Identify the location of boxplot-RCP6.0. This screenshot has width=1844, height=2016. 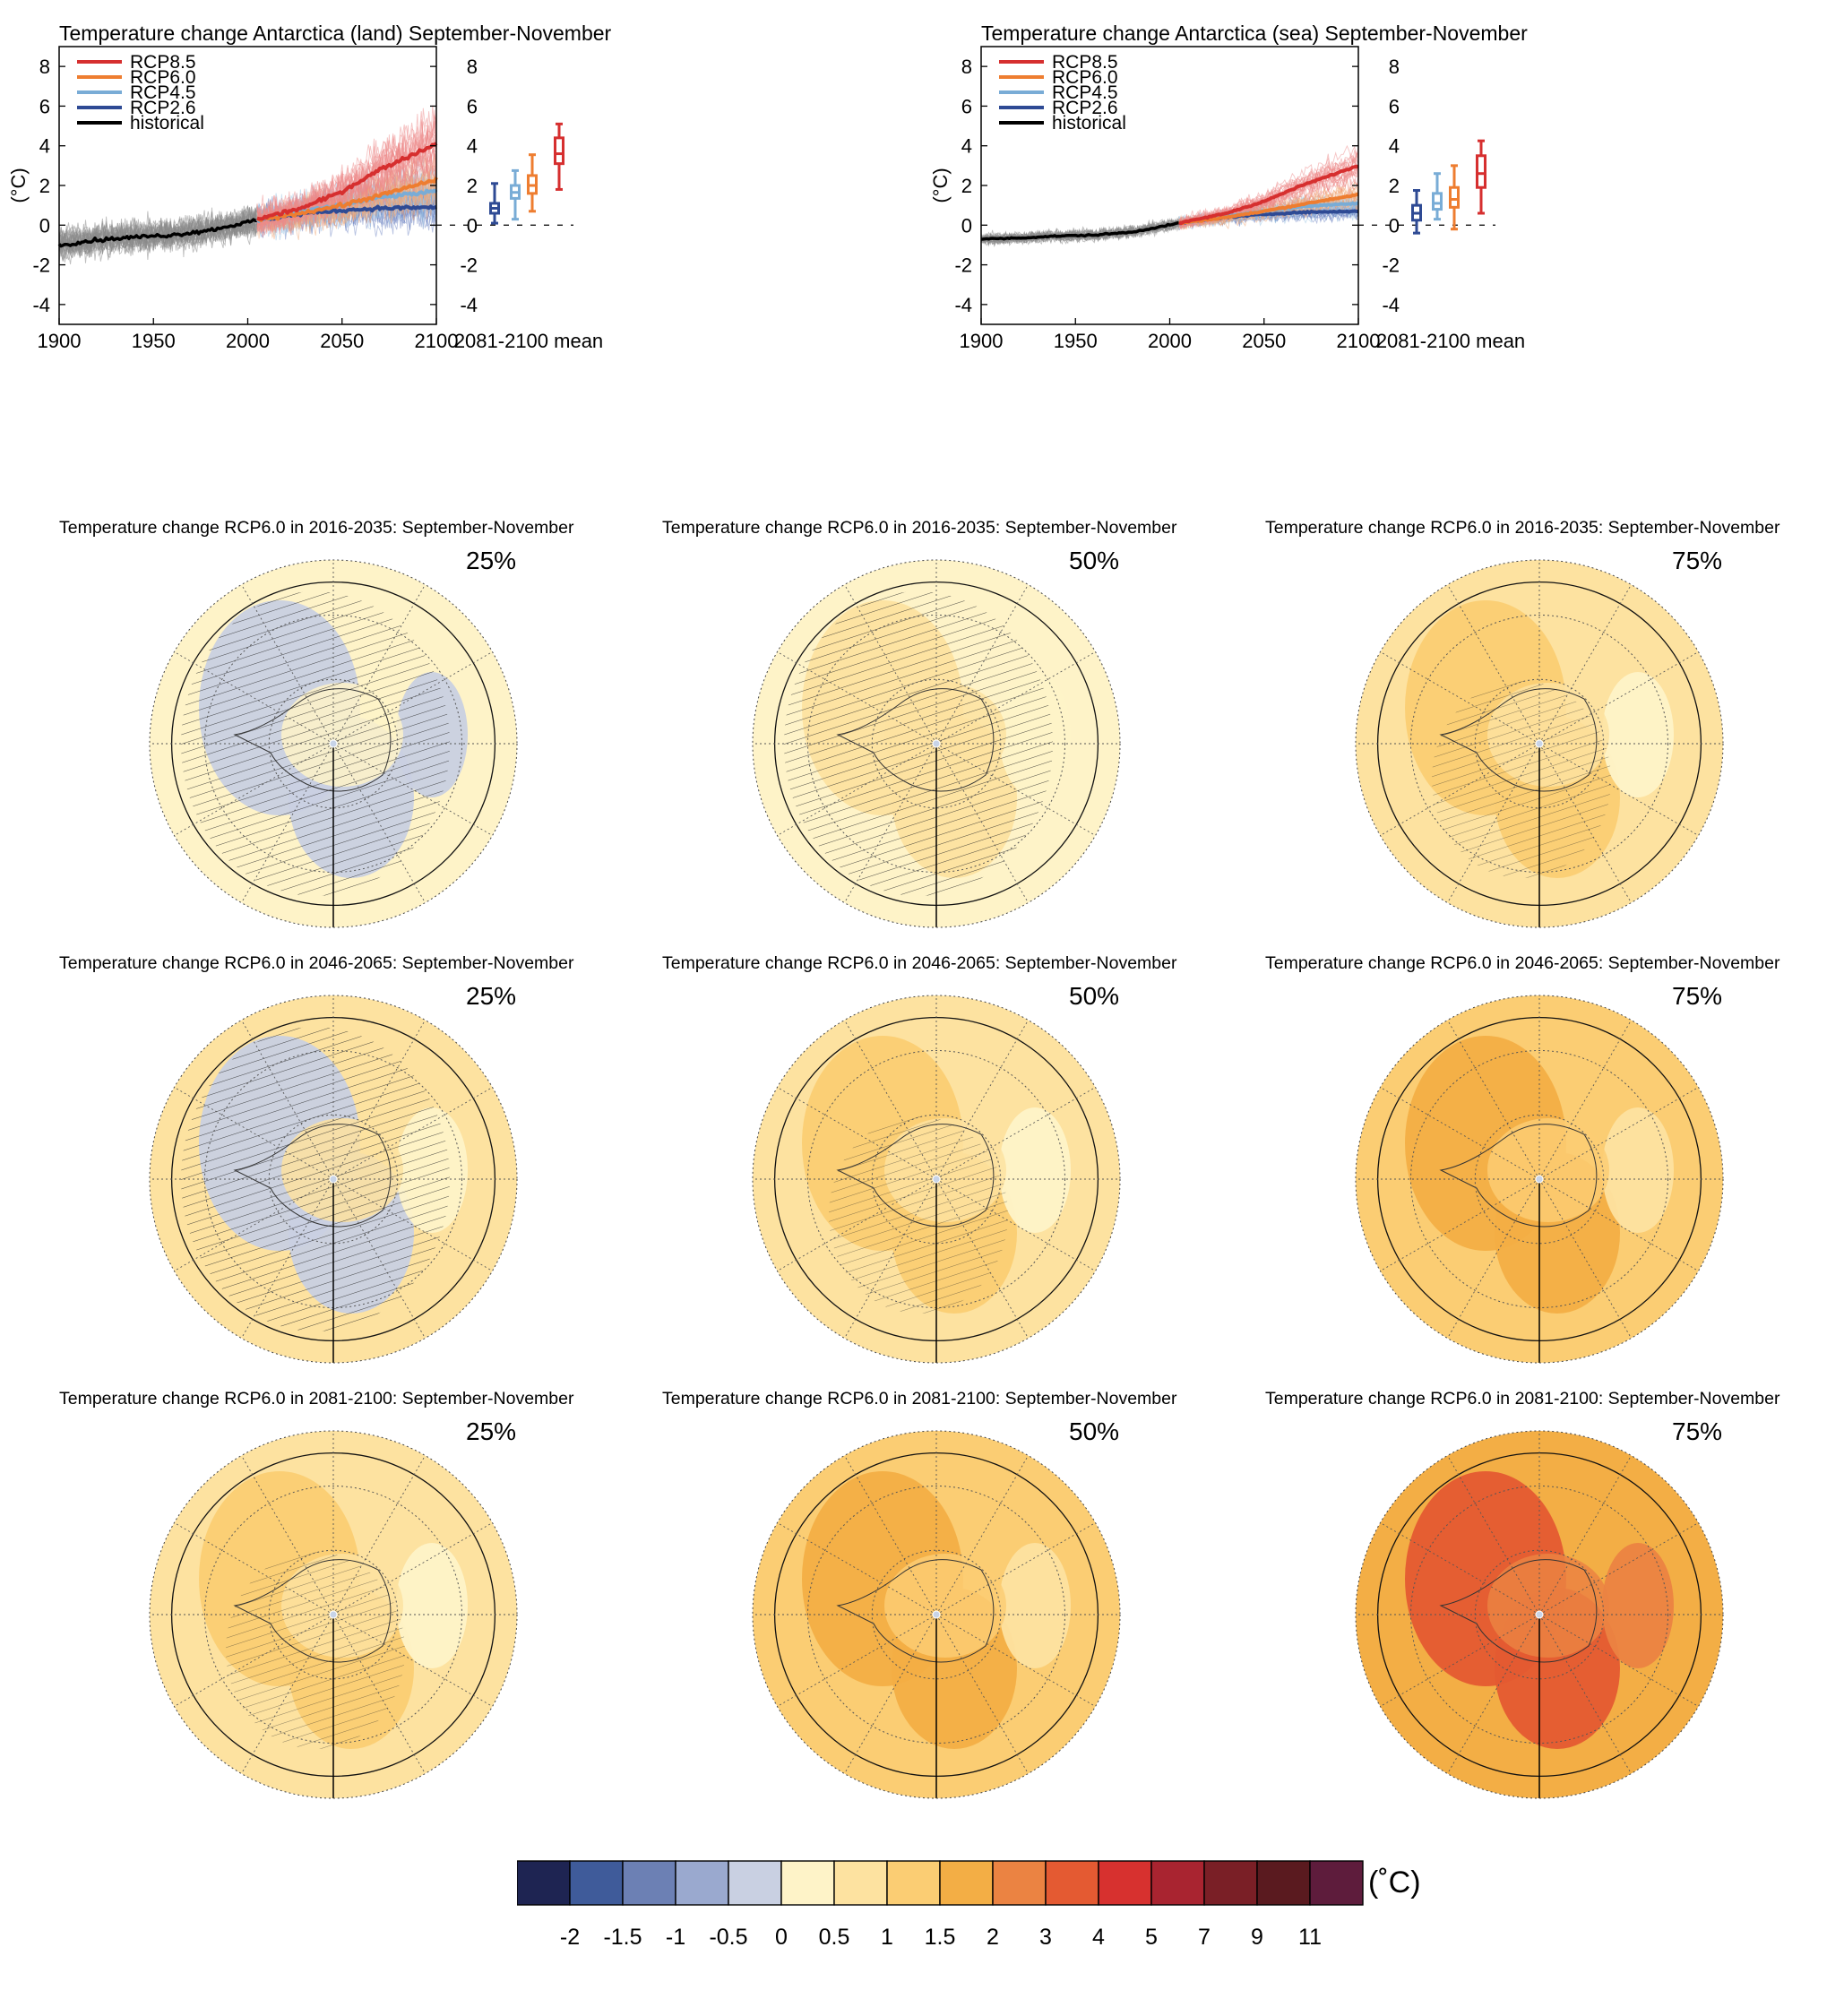
(532, 183).